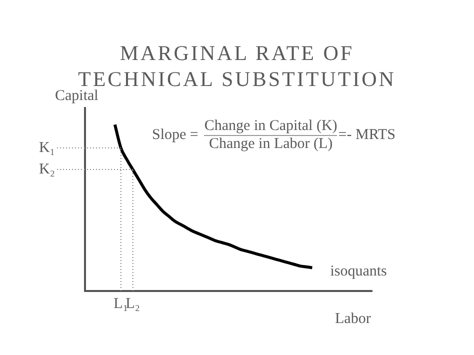 The height and width of the screenshot is (355, 474). I want to click on ref-line-label: K₁, so click(46, 148).